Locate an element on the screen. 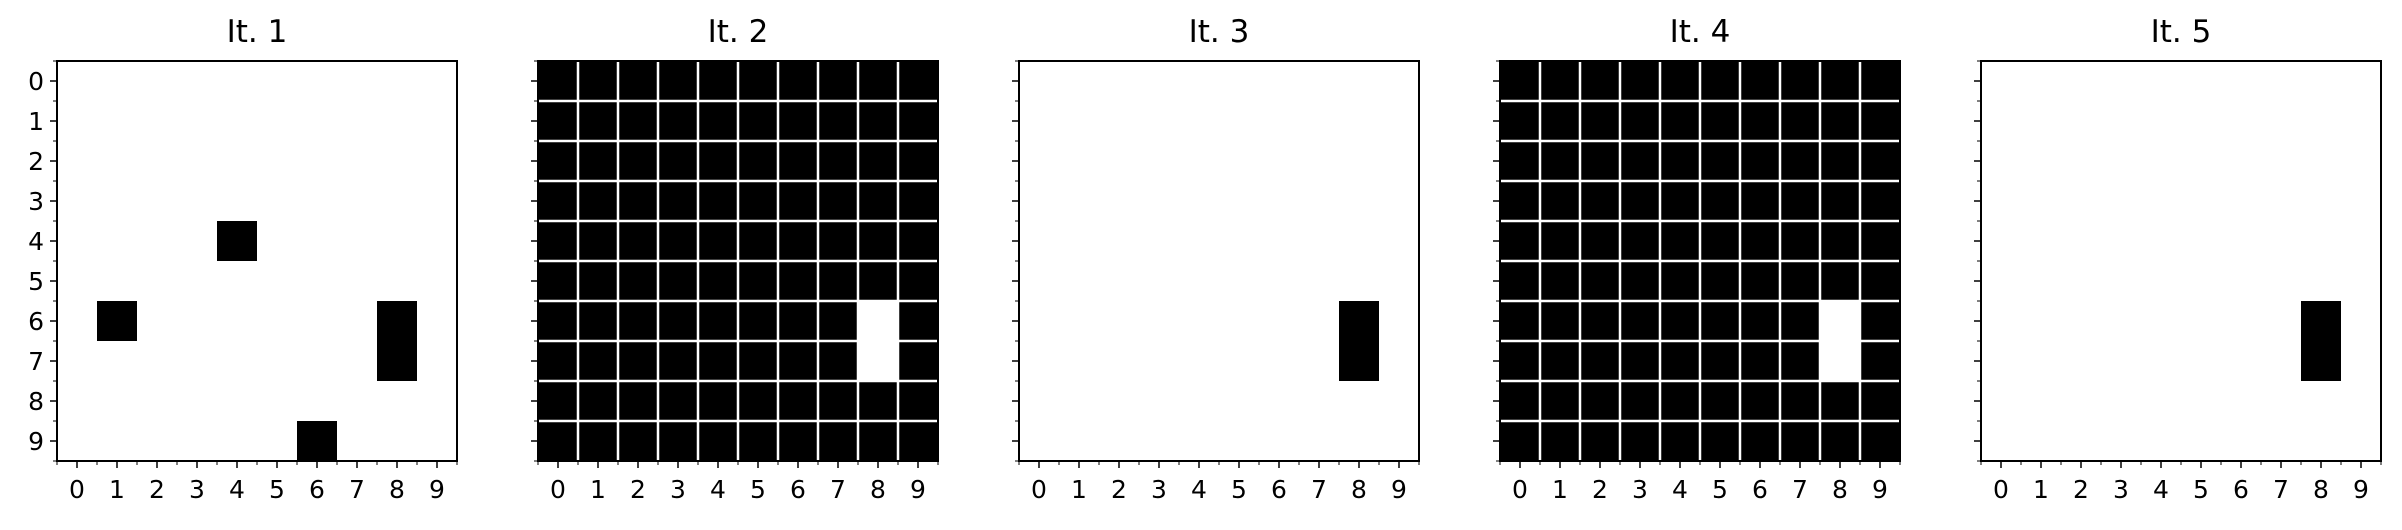  y-tick-label: 0 is located at coordinates (36, 81).